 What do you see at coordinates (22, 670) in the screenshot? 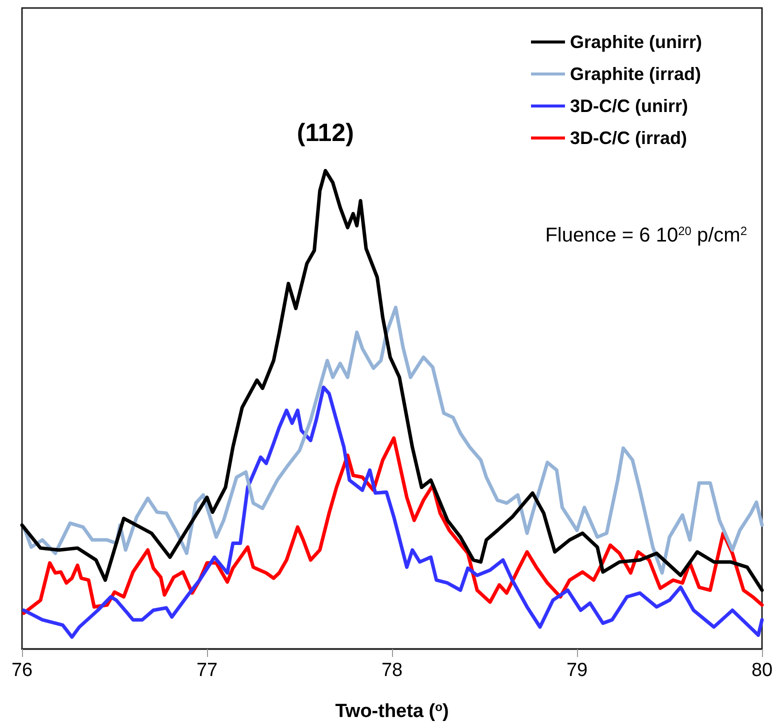
I see `x-tick-label: 76` at bounding box center [22, 670].